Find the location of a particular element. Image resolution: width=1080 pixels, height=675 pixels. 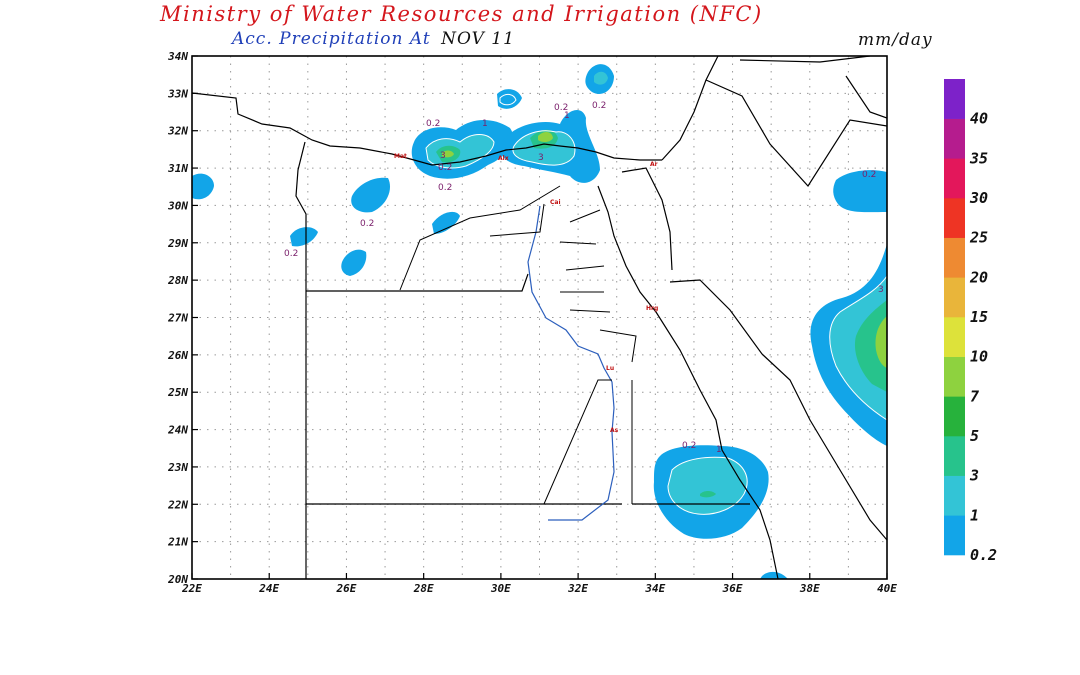

lat-tick-label: 34N is located at coordinates (177, 56).